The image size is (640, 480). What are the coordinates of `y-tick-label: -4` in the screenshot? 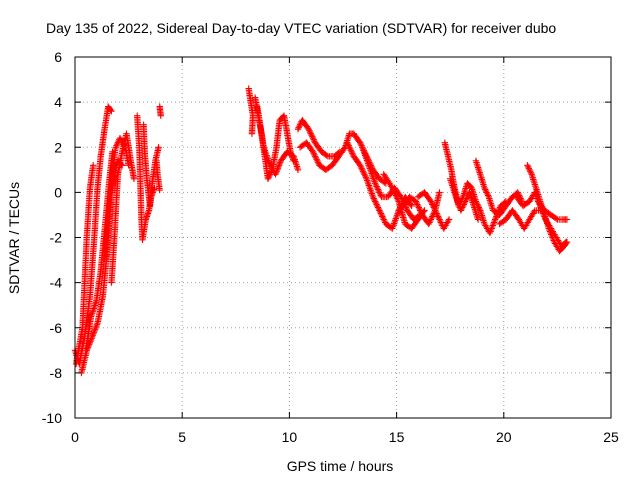 It's located at (56, 283).